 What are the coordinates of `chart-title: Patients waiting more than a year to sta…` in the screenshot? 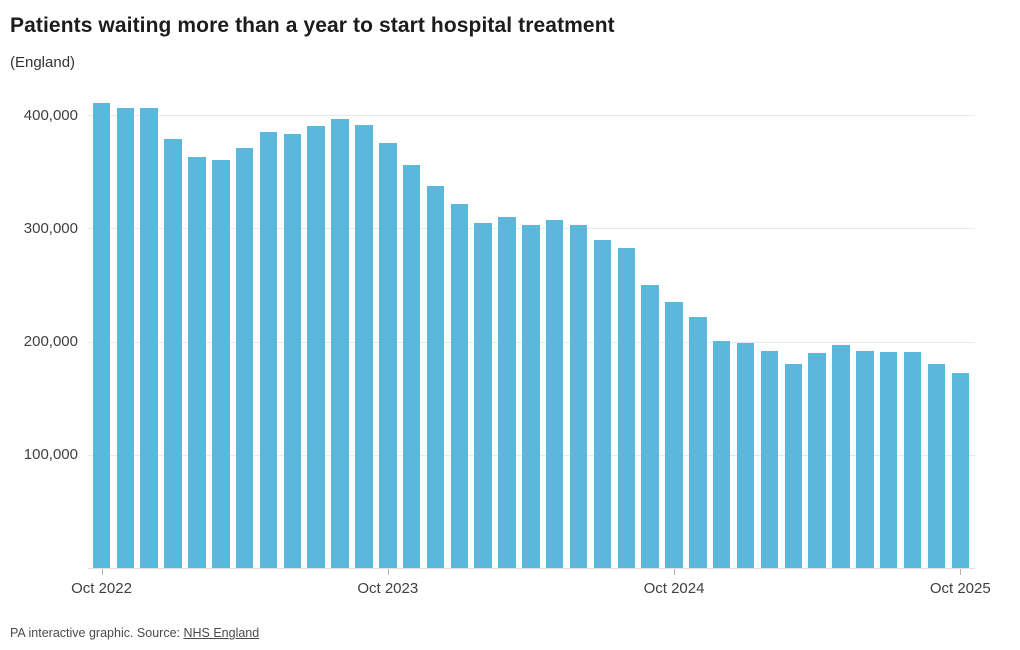 It's located at (312, 25).